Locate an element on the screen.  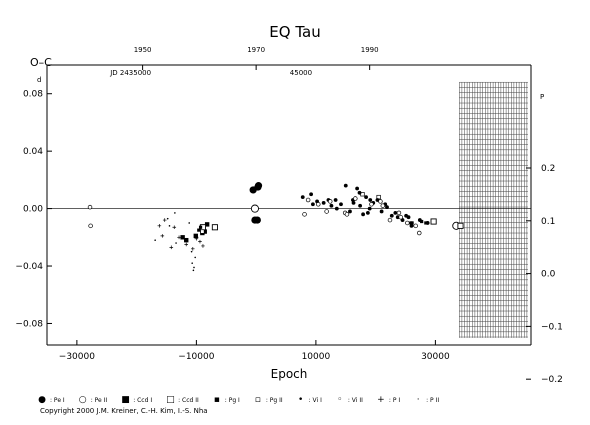
y-tick-label-left: −0.04 is located at coordinates (29, 267).